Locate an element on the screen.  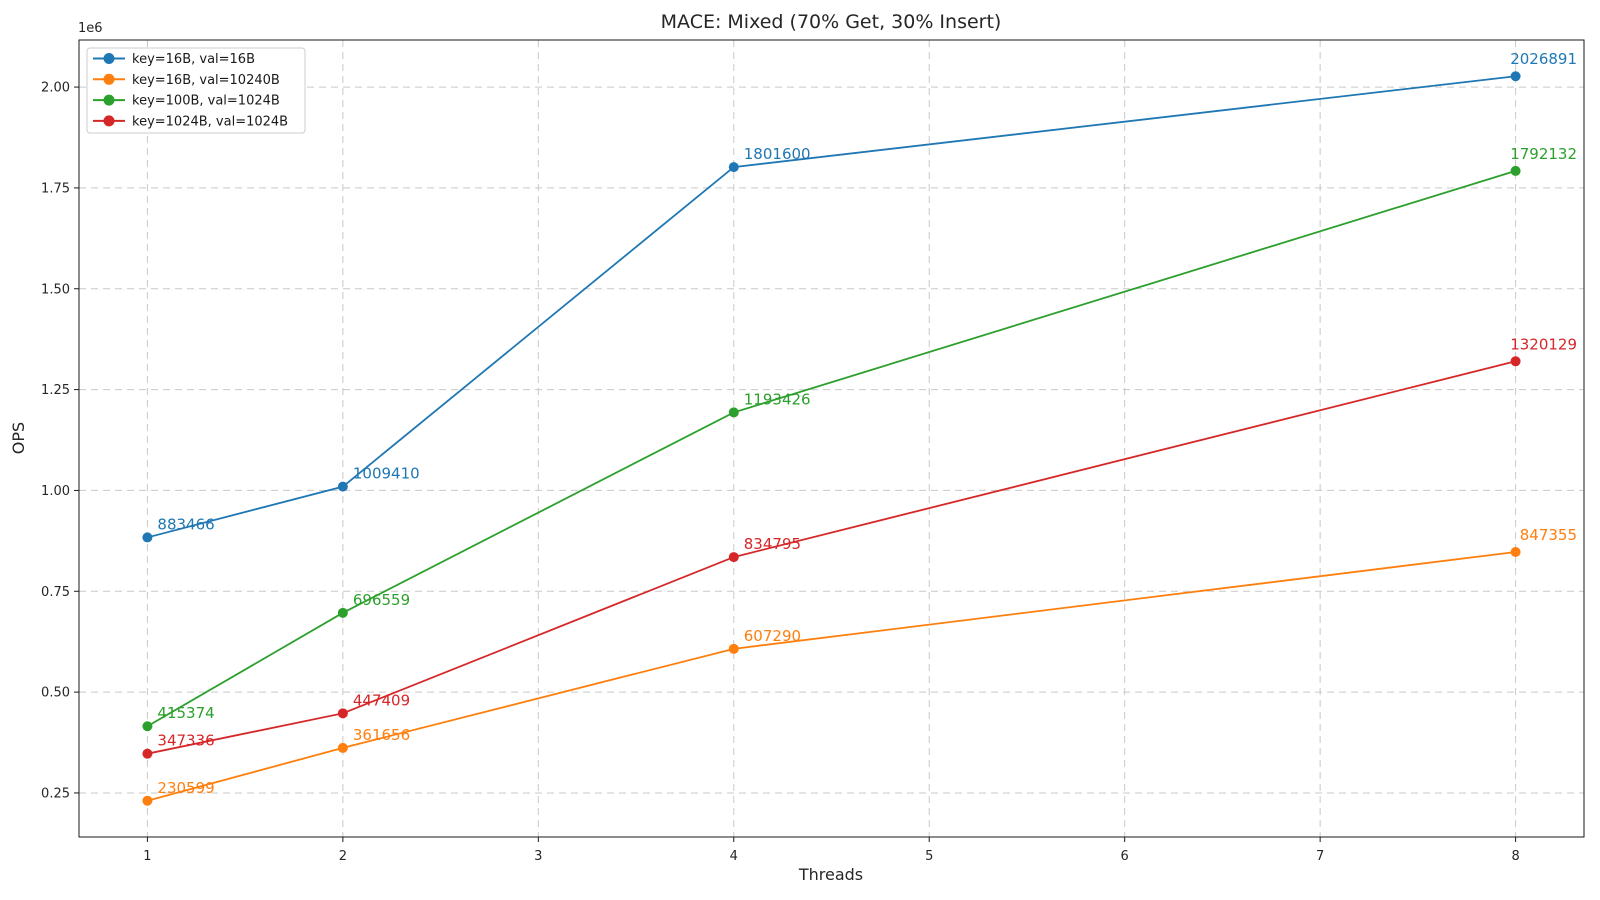
data-point-label: 847355 is located at coordinates (1548, 535).